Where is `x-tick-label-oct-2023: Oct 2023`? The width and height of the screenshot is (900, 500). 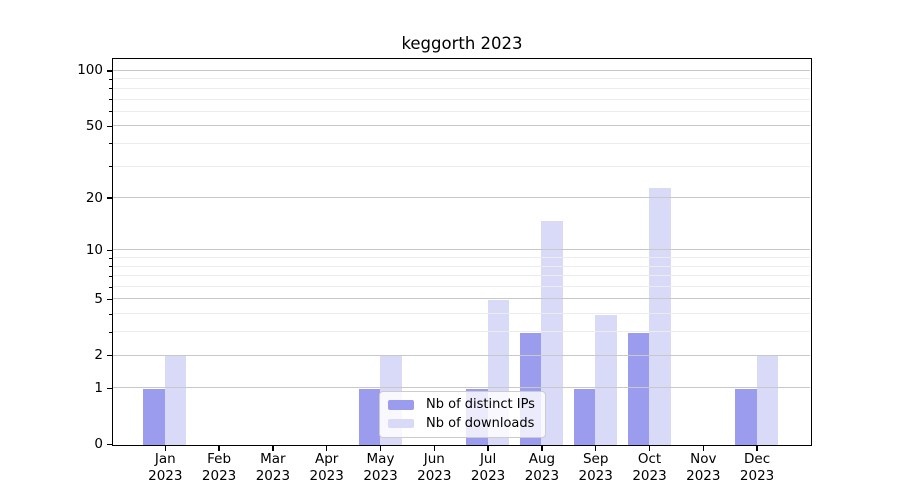 x-tick-label-oct-2023: Oct 2023 is located at coordinates (649, 467).